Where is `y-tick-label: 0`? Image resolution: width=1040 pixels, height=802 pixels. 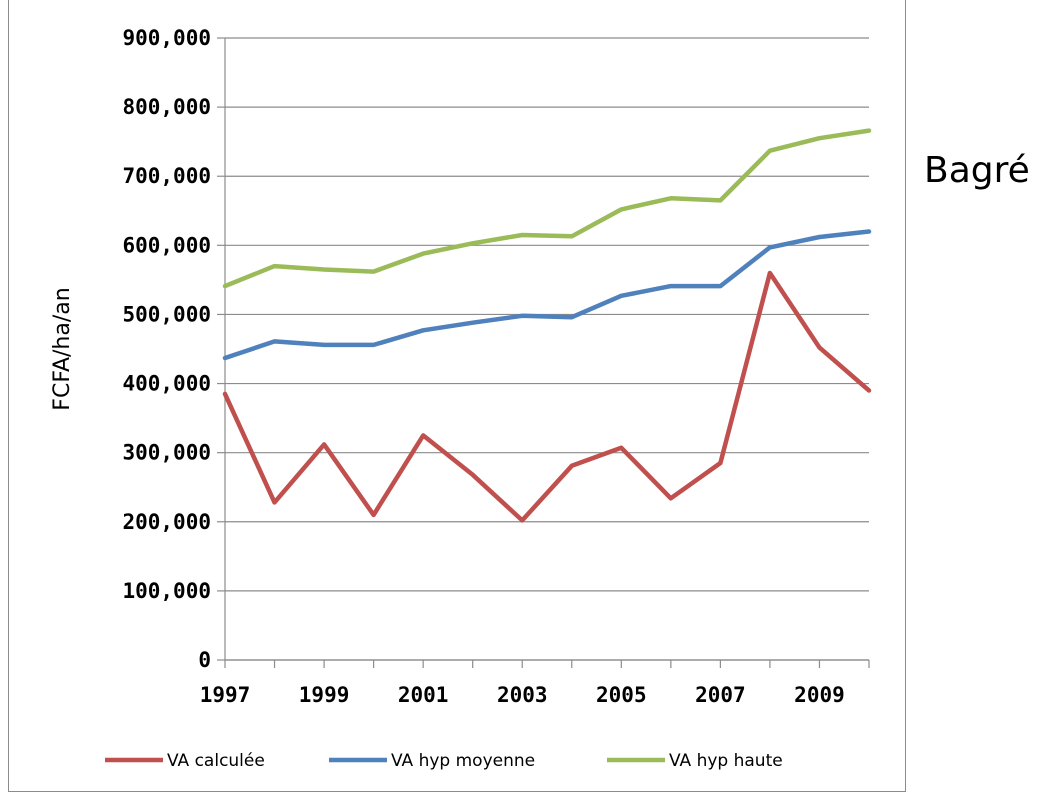
y-tick-label: 0 is located at coordinates (204, 660).